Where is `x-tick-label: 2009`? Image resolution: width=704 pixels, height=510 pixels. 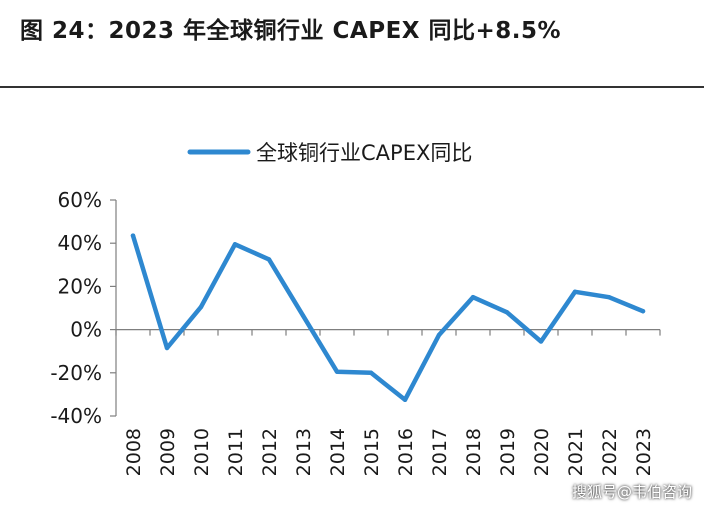 x-tick-label: 2009 is located at coordinates (168, 452).